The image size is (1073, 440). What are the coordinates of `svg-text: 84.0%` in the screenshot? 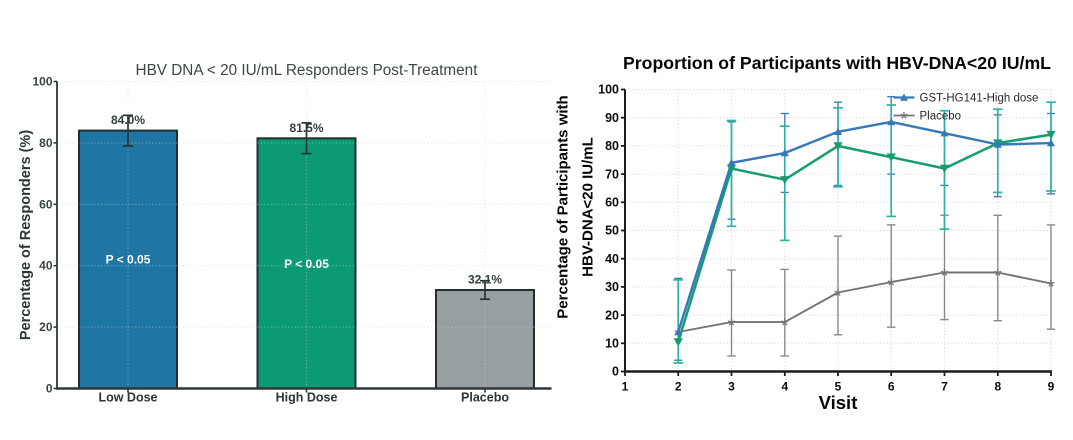 It's located at (128, 120).